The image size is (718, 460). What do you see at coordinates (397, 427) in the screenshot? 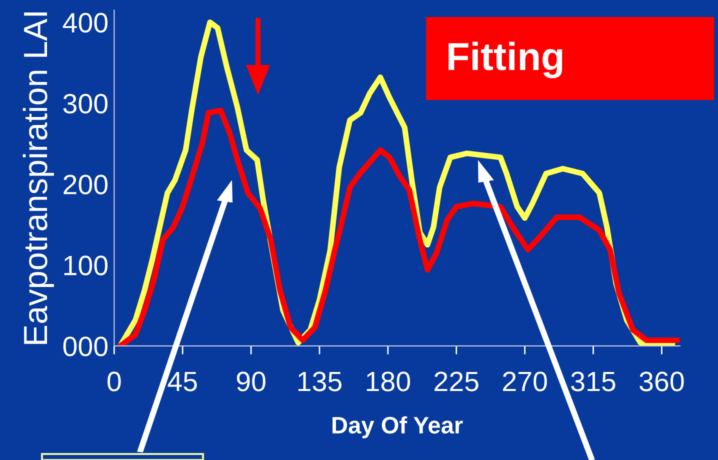
I see `x-axis-title: Day Of Year` at bounding box center [397, 427].